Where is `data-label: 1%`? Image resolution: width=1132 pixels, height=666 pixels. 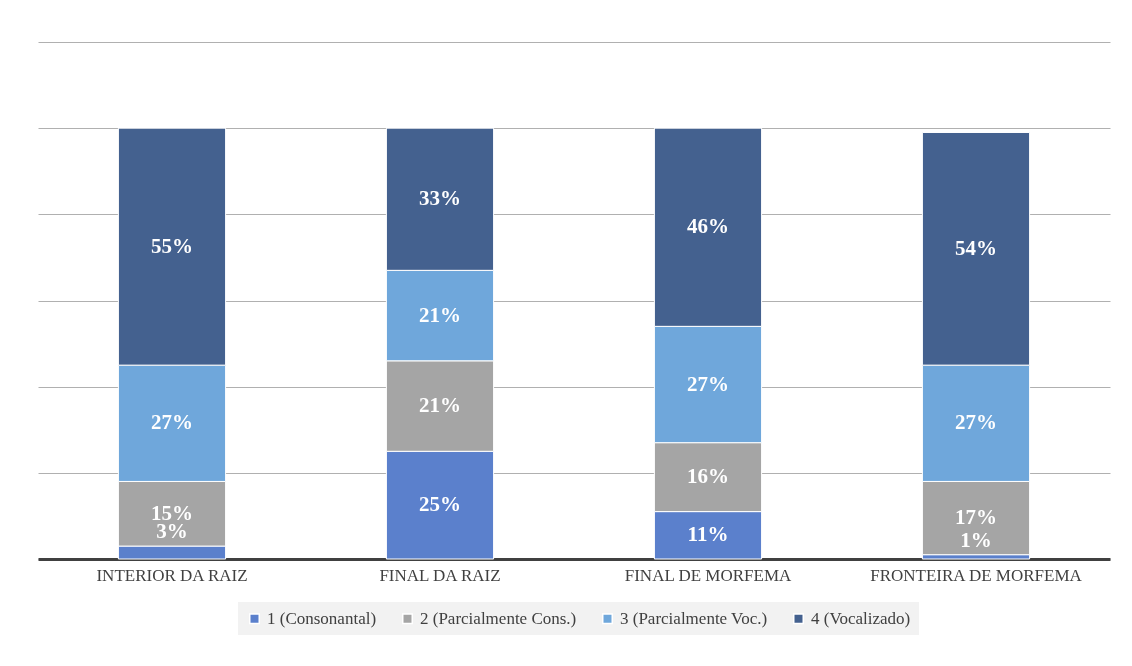 data-label: 1% is located at coordinates (976, 539).